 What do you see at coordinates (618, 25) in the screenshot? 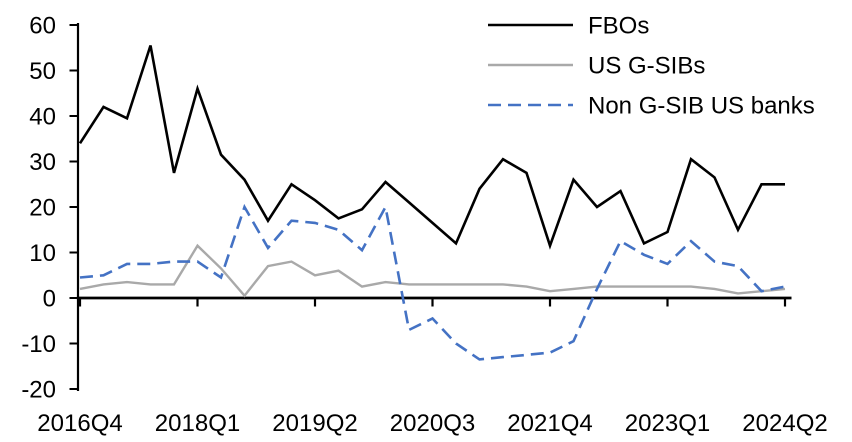
I see `legend-label: FBOs` at bounding box center [618, 25].